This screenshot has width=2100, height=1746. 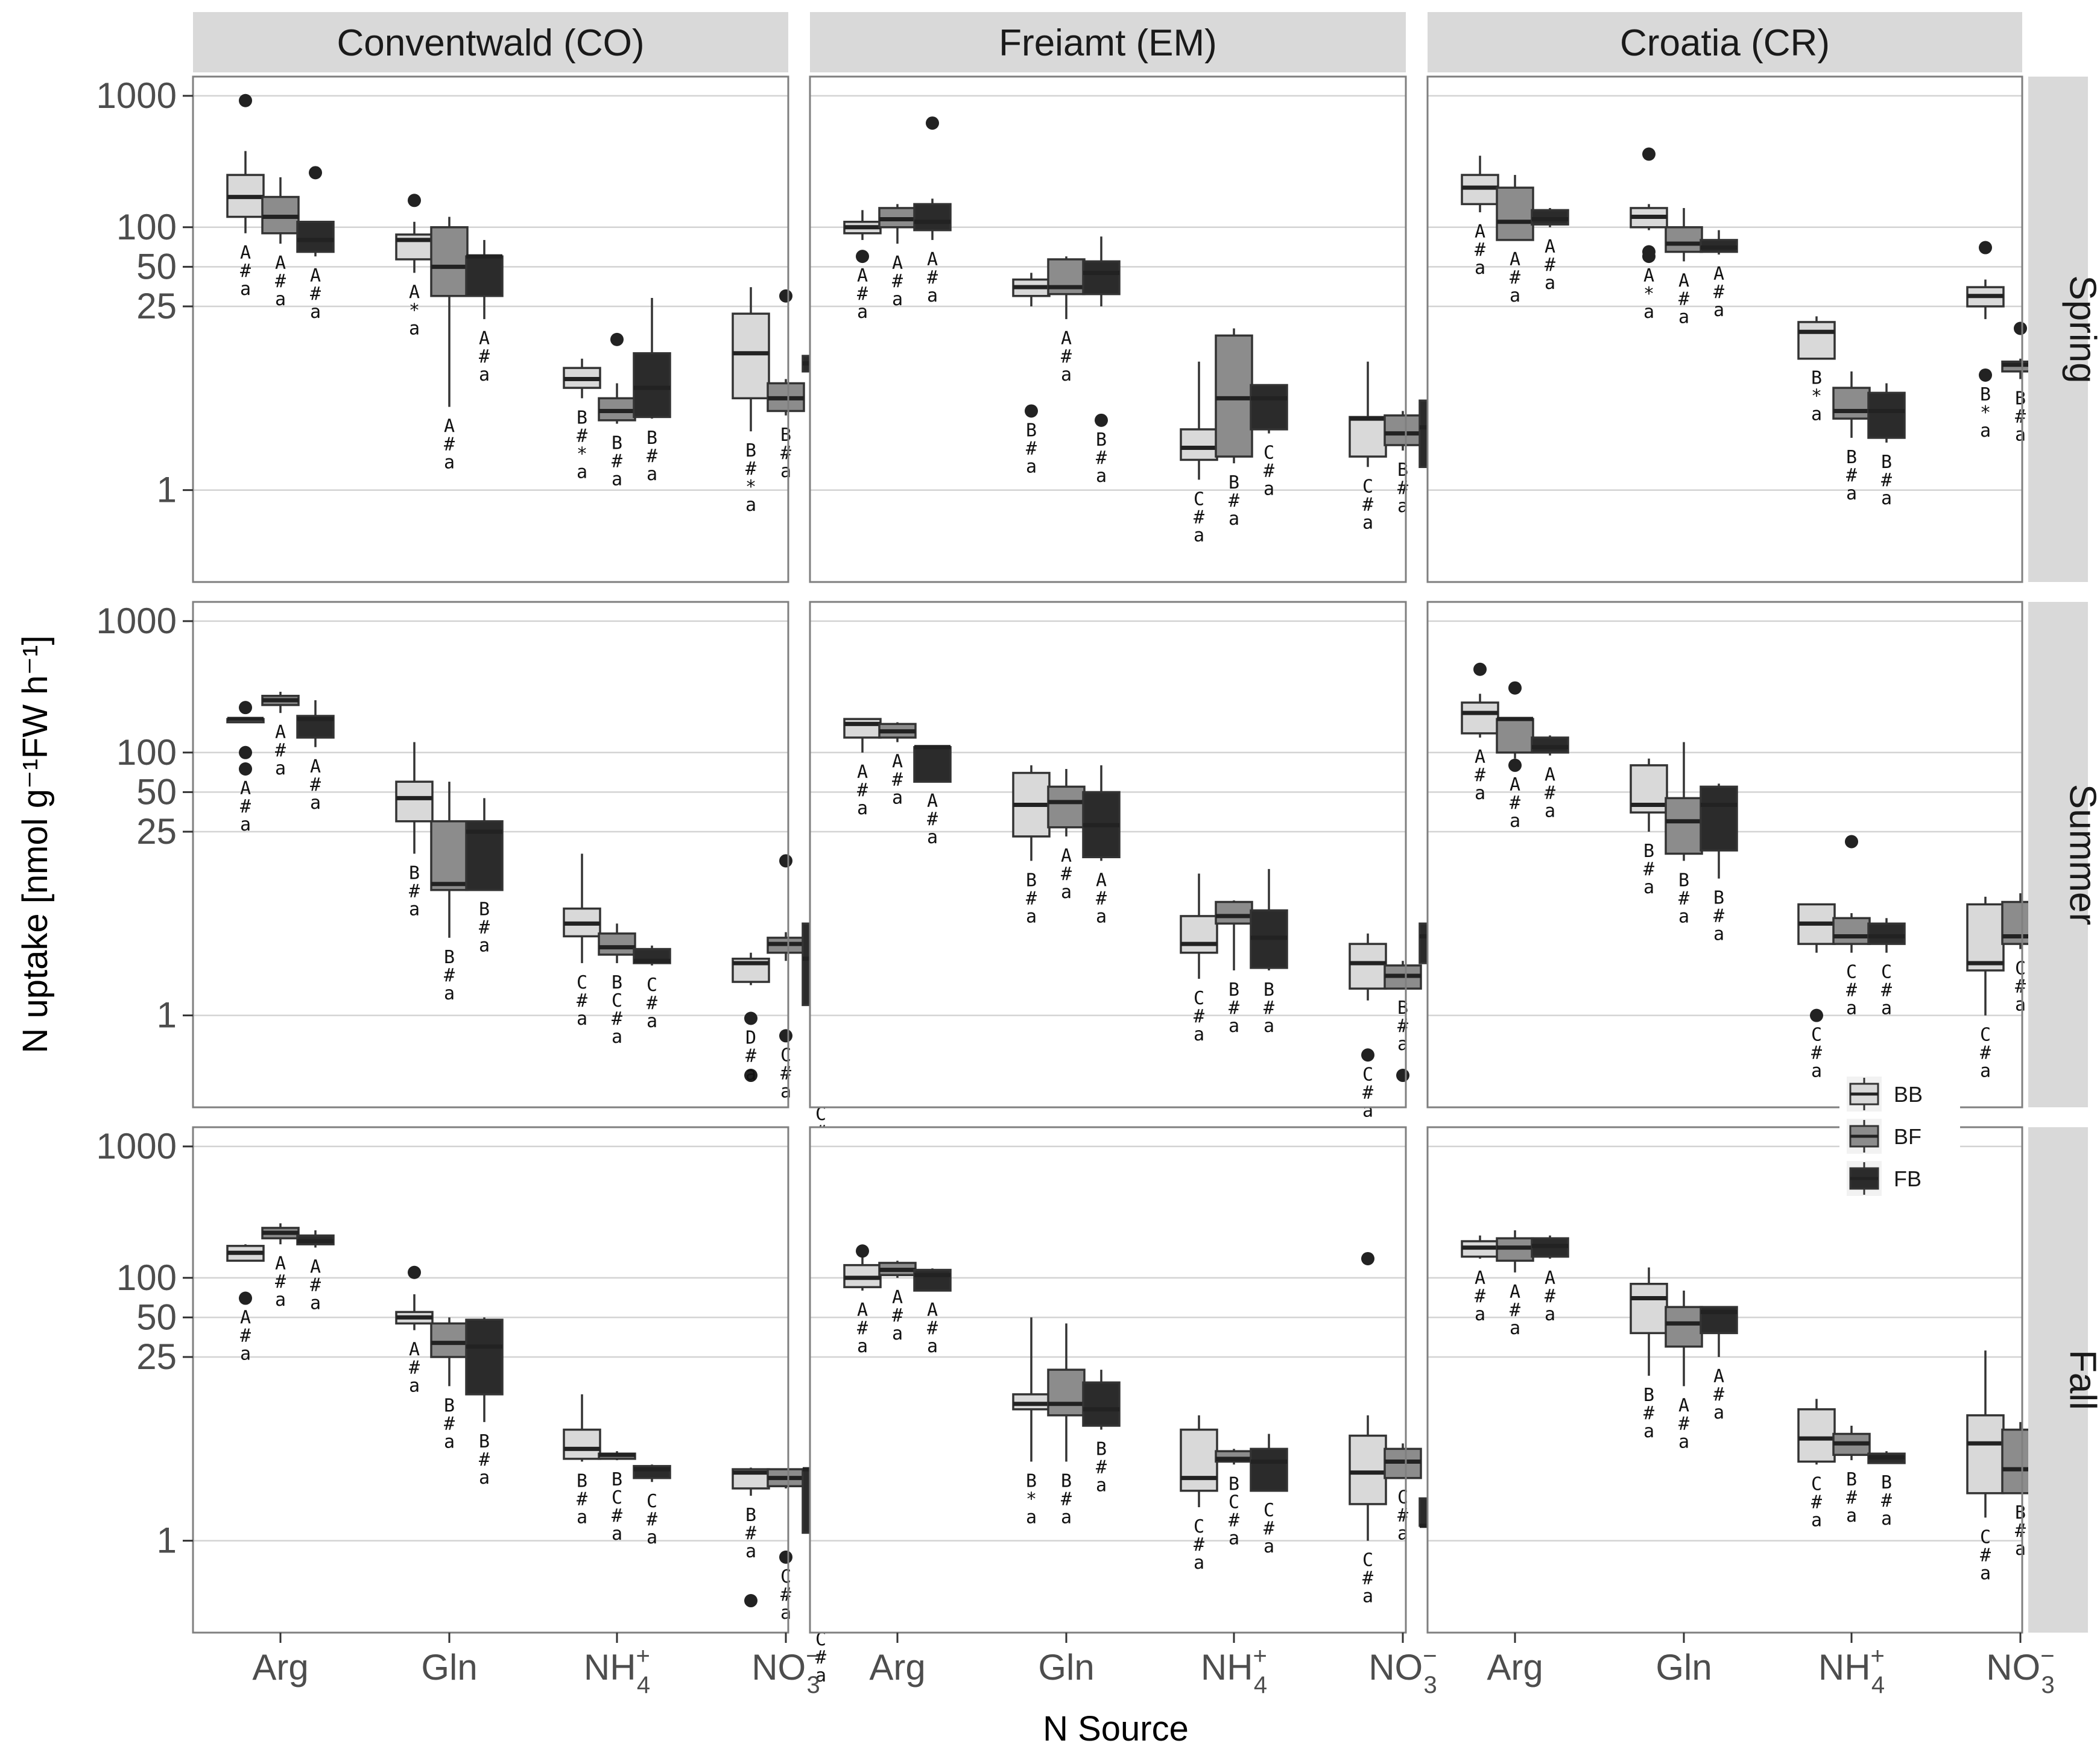 I want to click on x-tick-label: NH+ 4, so click(x=1851, y=1671).